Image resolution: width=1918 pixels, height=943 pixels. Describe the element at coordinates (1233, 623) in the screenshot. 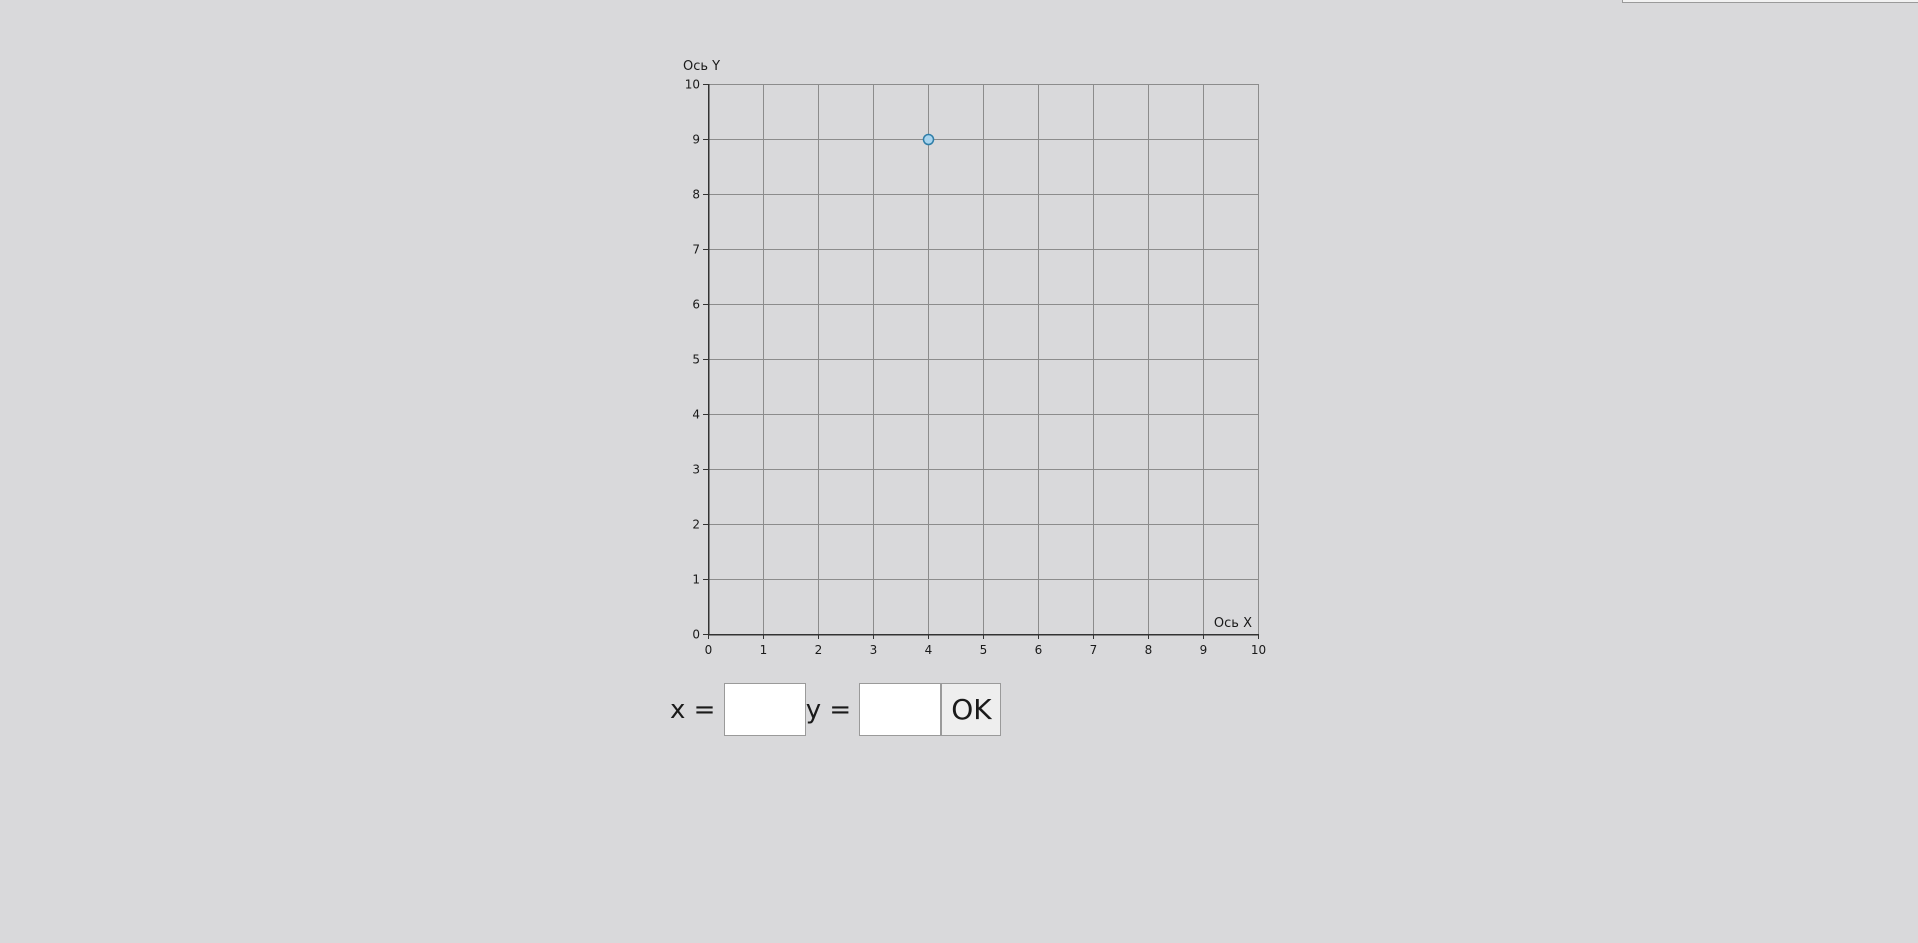

I see `x-axis-title: Ось X` at that location.